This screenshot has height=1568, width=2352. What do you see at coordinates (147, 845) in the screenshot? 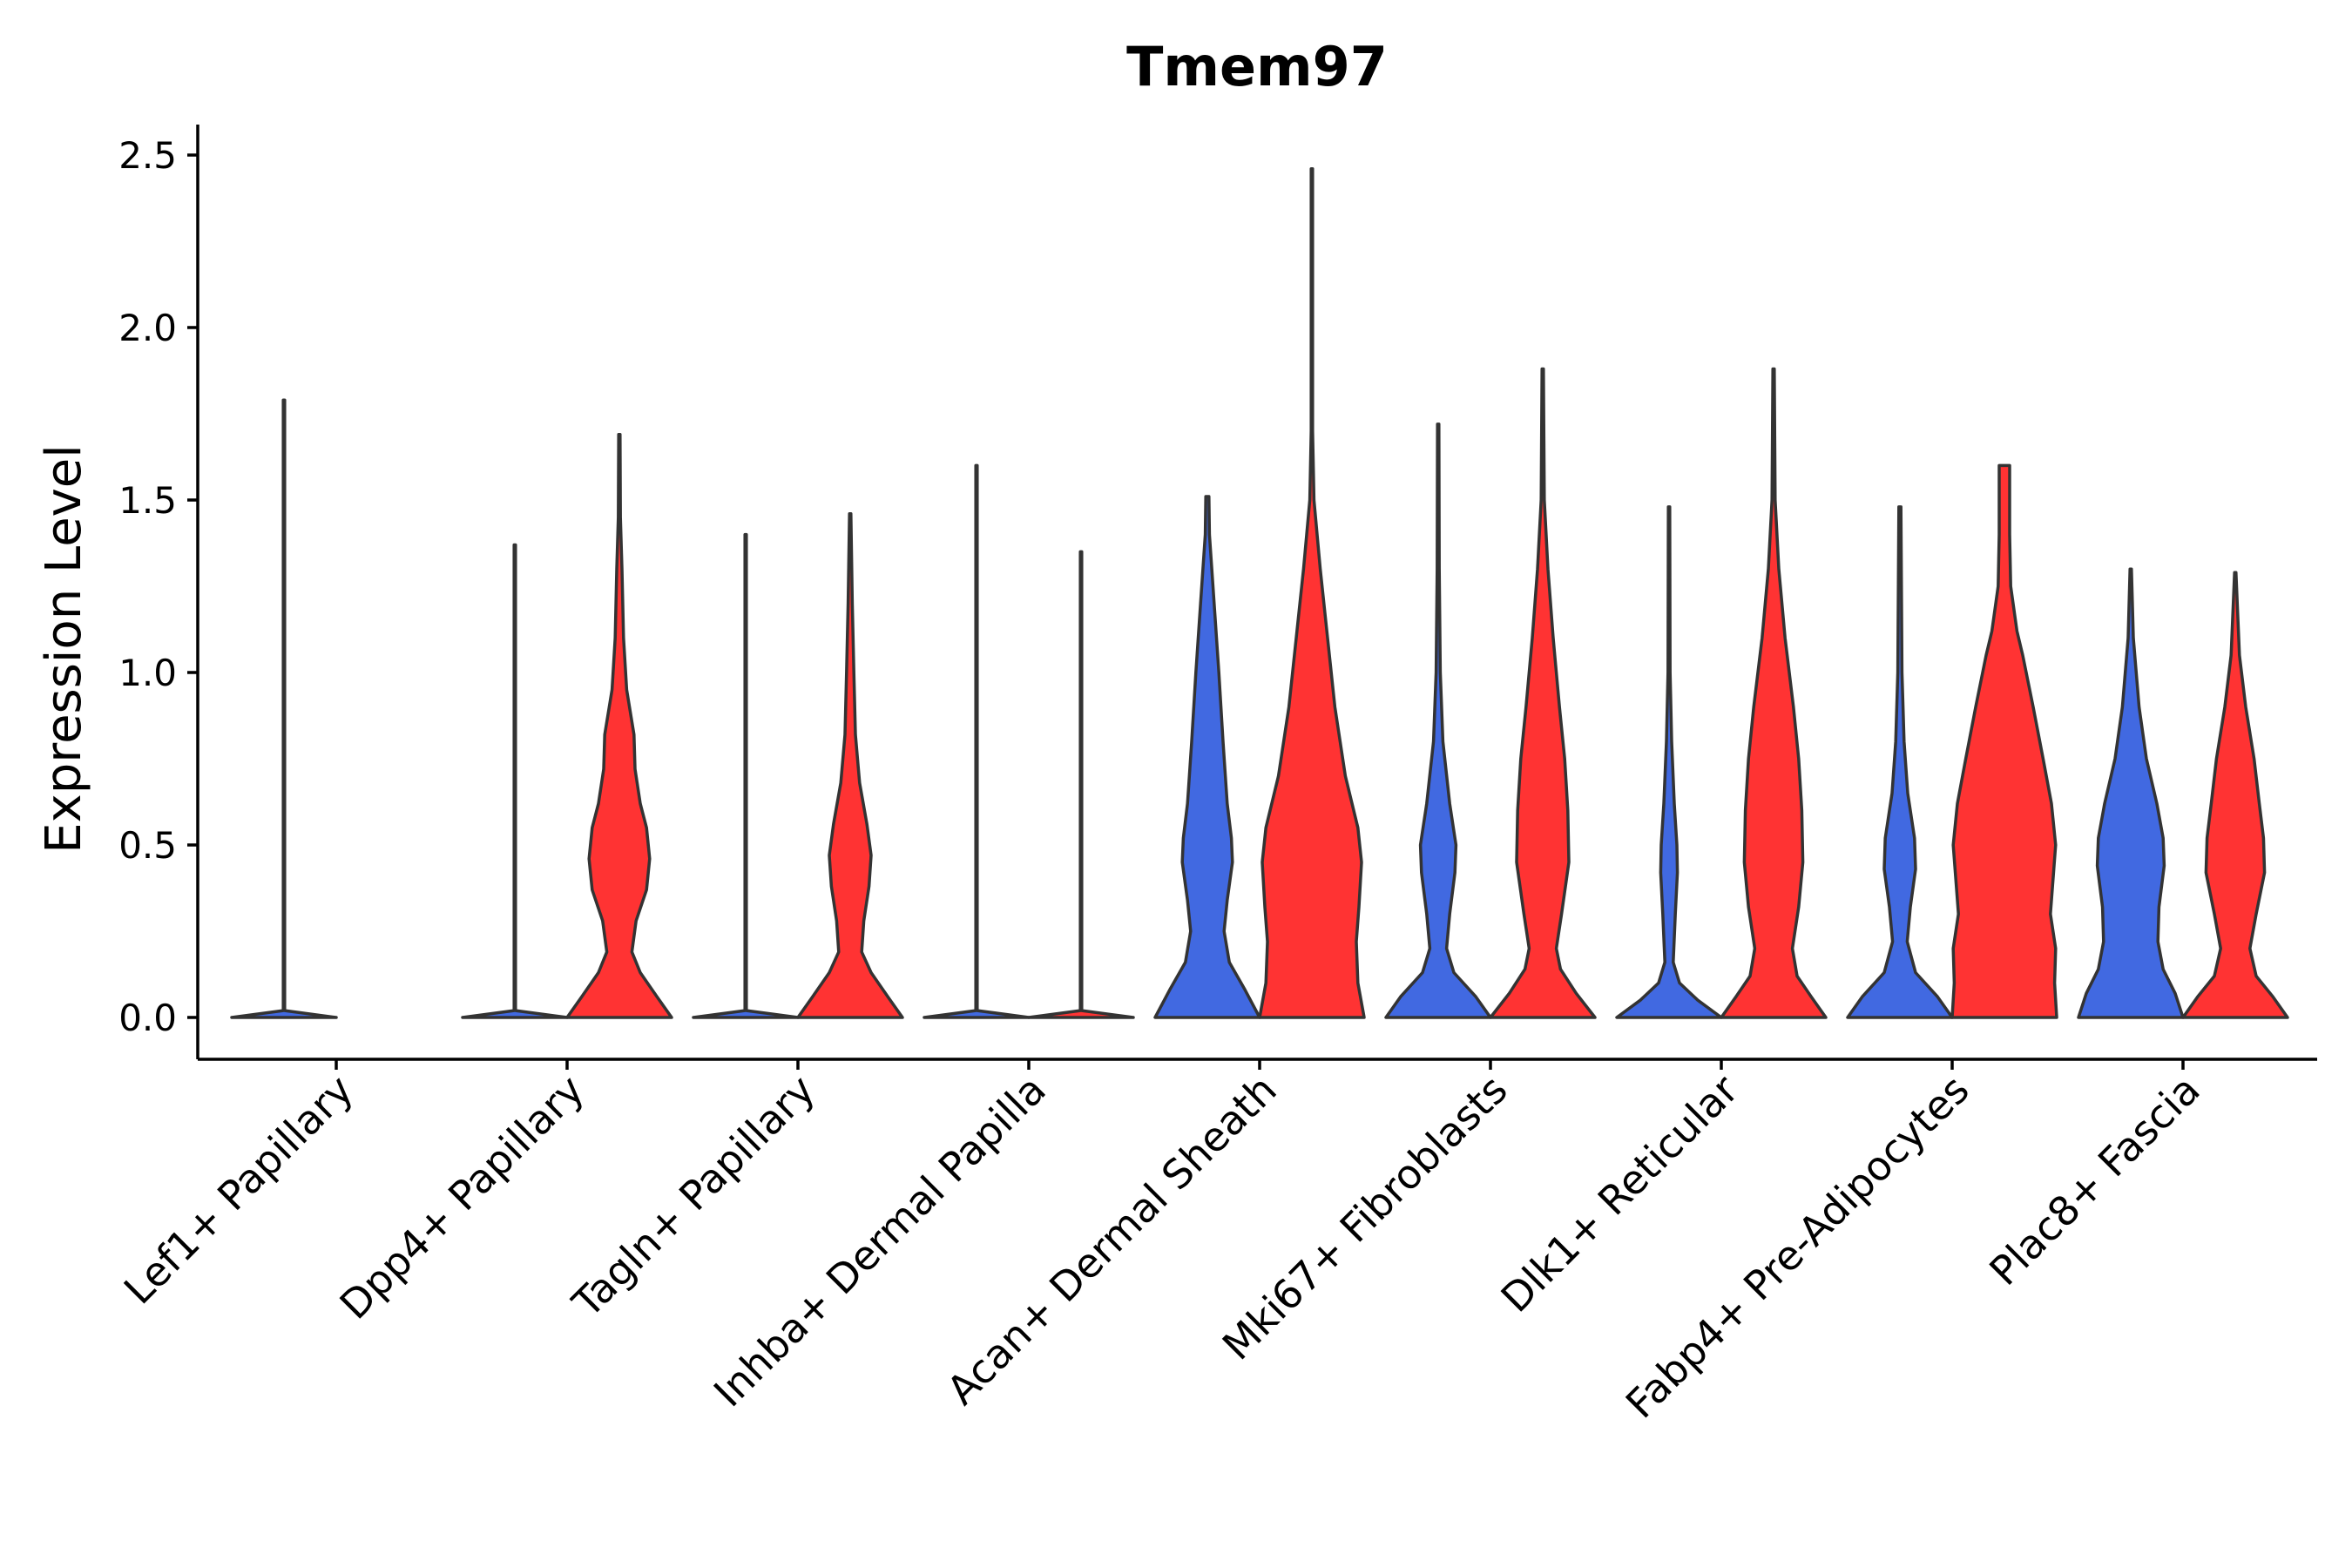
I see `y-tick-label: 0.5` at bounding box center [147, 845].